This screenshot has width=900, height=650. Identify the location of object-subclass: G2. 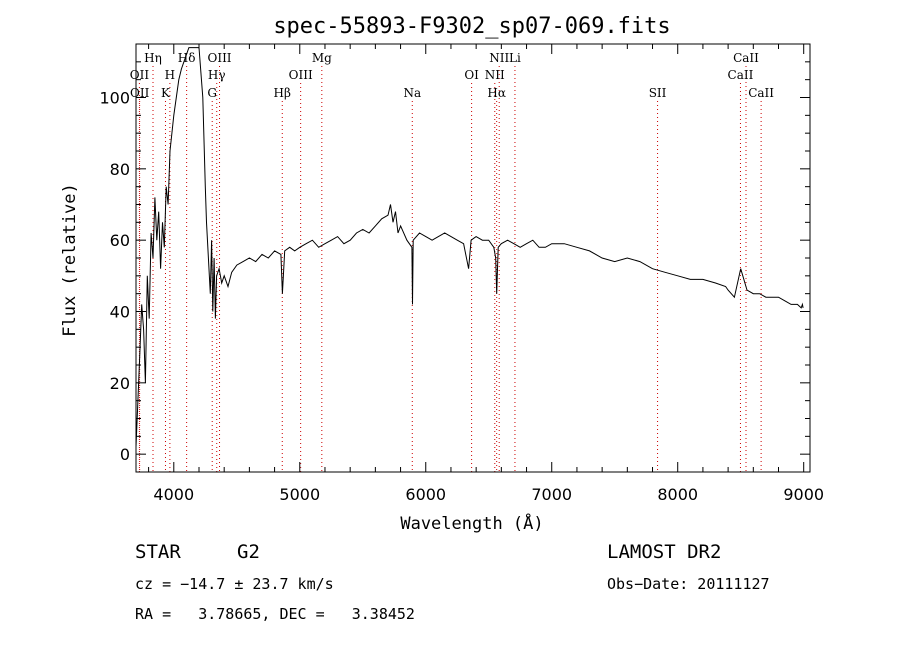
(248, 552).